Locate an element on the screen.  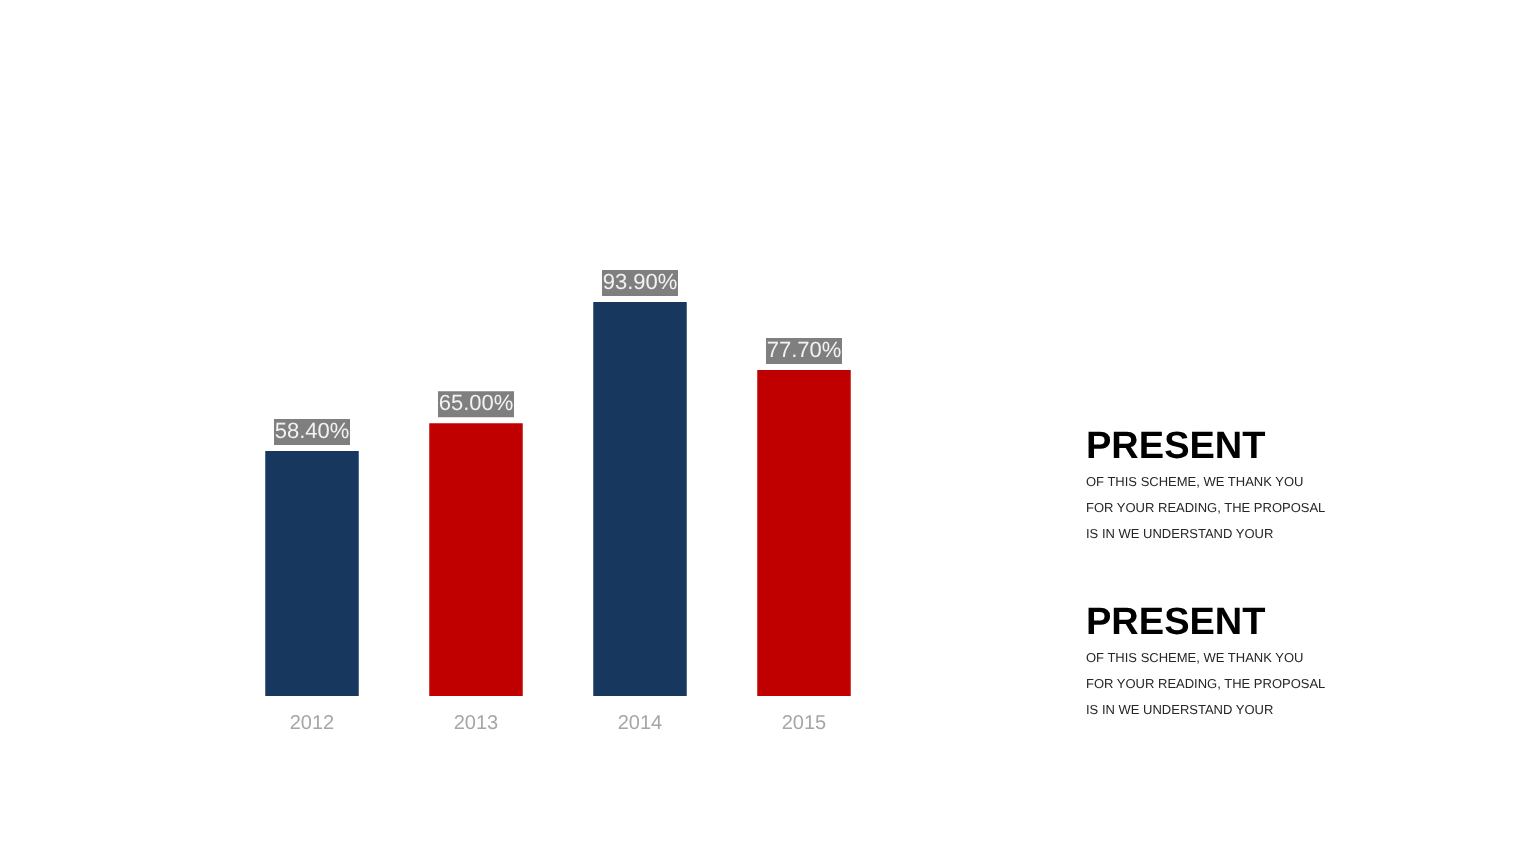
data-label: 58.40% is located at coordinates (312, 431).